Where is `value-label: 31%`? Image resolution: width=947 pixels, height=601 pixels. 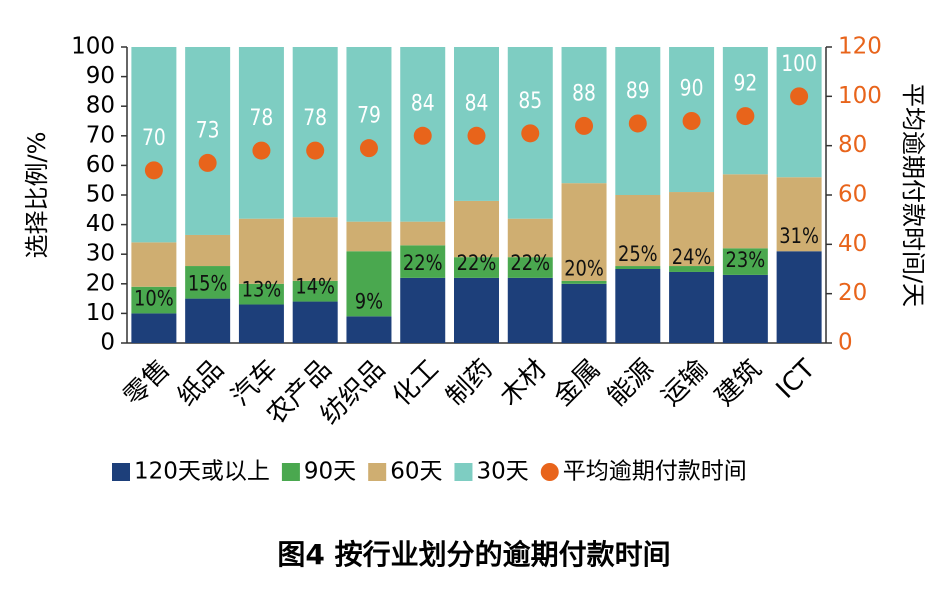 value-label: 31% is located at coordinates (799, 236).